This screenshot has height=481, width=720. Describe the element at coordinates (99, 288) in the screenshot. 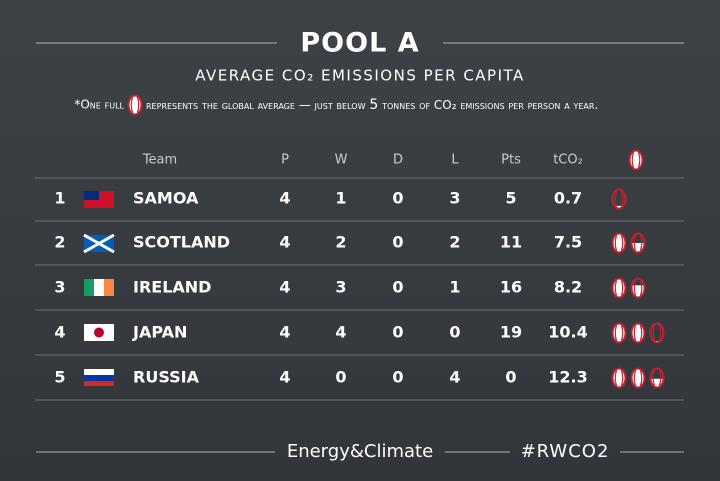

I see `flags` at that location.